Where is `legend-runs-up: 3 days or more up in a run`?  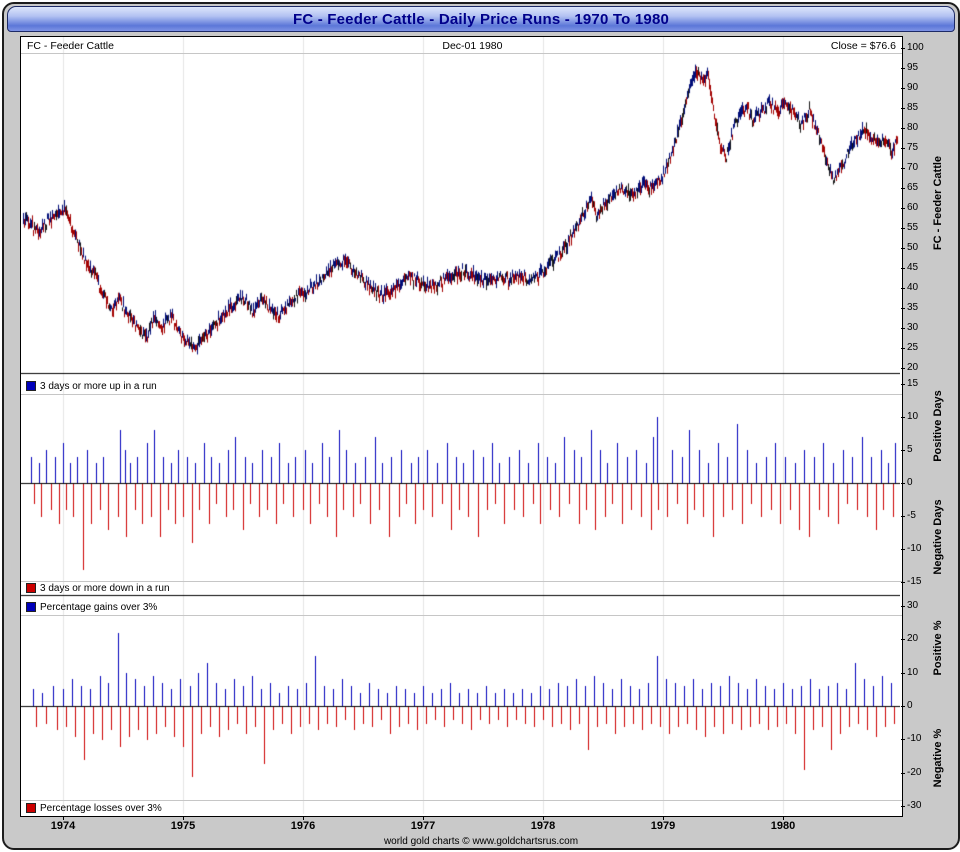
legend-runs-up: 3 days or more up in a run is located at coordinates (91, 386).